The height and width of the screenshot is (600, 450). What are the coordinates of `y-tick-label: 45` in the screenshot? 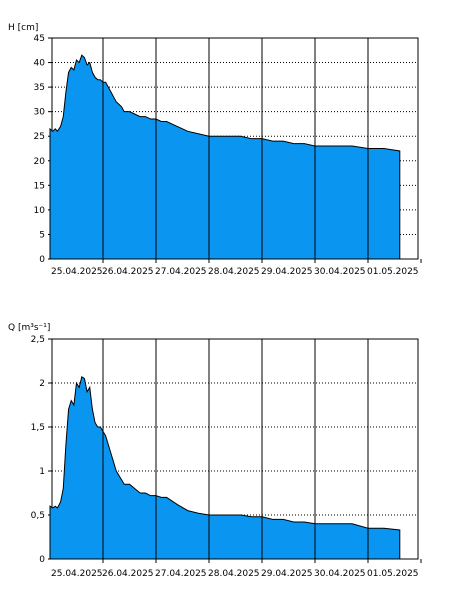 It's located at (39, 39).